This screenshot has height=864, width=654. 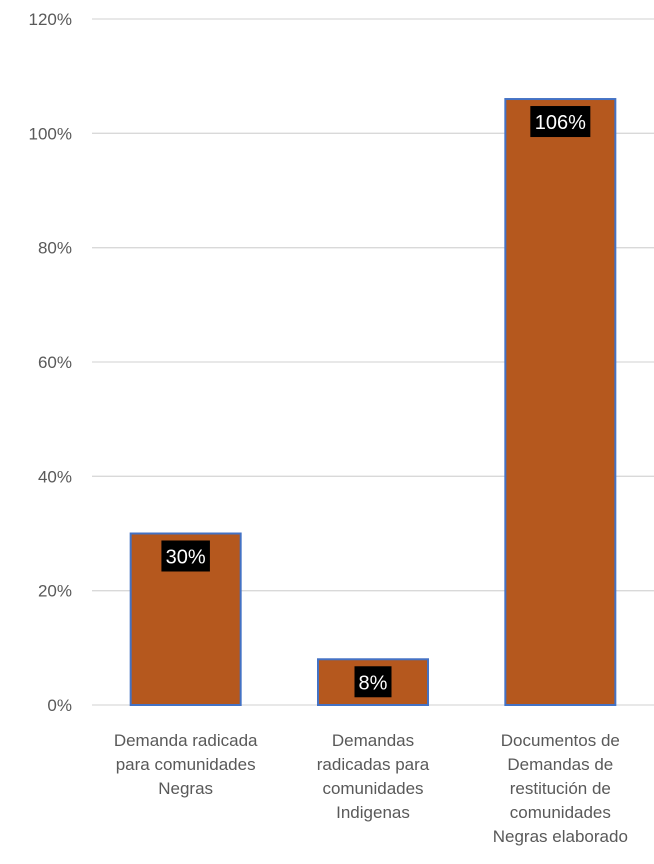 What do you see at coordinates (560, 836) in the screenshot?
I see `x-tick-label: Negras elaborado` at bounding box center [560, 836].